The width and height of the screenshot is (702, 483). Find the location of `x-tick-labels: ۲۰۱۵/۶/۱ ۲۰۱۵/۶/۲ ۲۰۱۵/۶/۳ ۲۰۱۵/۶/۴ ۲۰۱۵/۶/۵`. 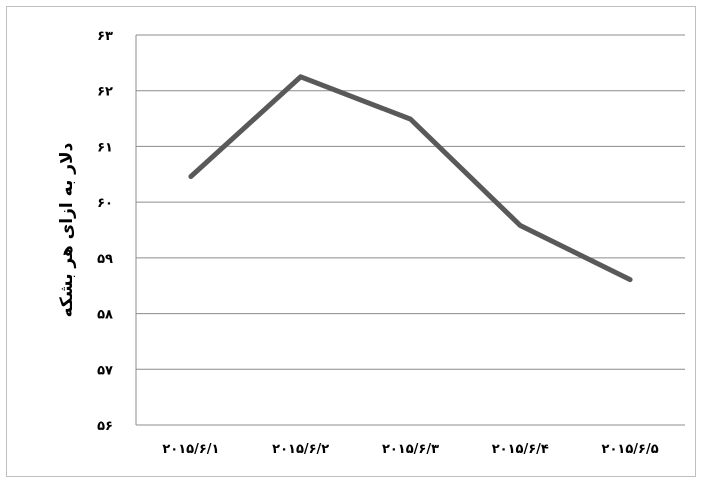

x-tick-labels: ۲۰۱۵/۶/۱ ۲۰۱۵/۶/۲ ۲۰۱۵/۶/۳ ۲۰۱۵/۶/۴ ۲۰۱۵/۶/۵ is located at coordinates (410, 449).